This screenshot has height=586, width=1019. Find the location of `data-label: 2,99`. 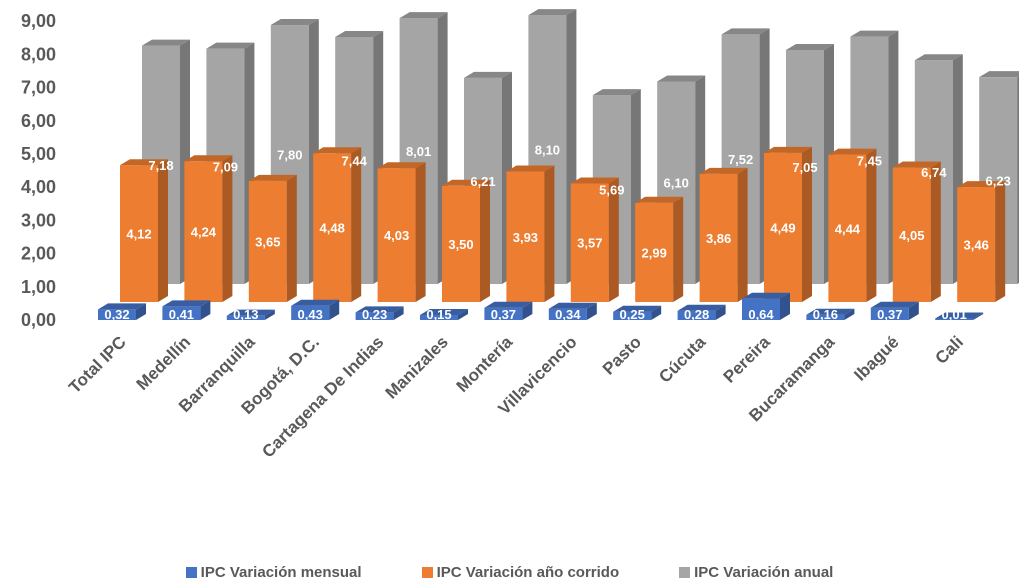

data-label: 2,99 is located at coordinates (654, 252).